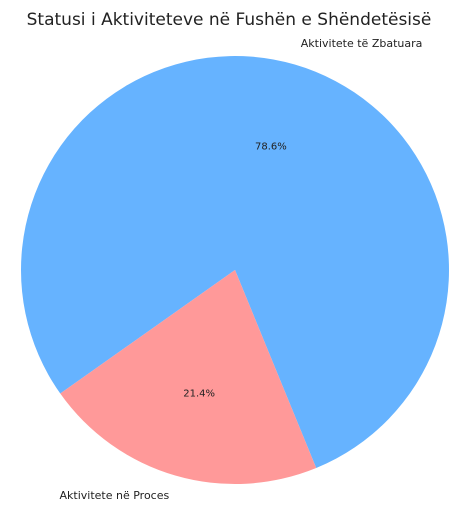  What do you see at coordinates (199, 393) in the screenshot?
I see `slice-percent-label: 21.4%` at bounding box center [199, 393].